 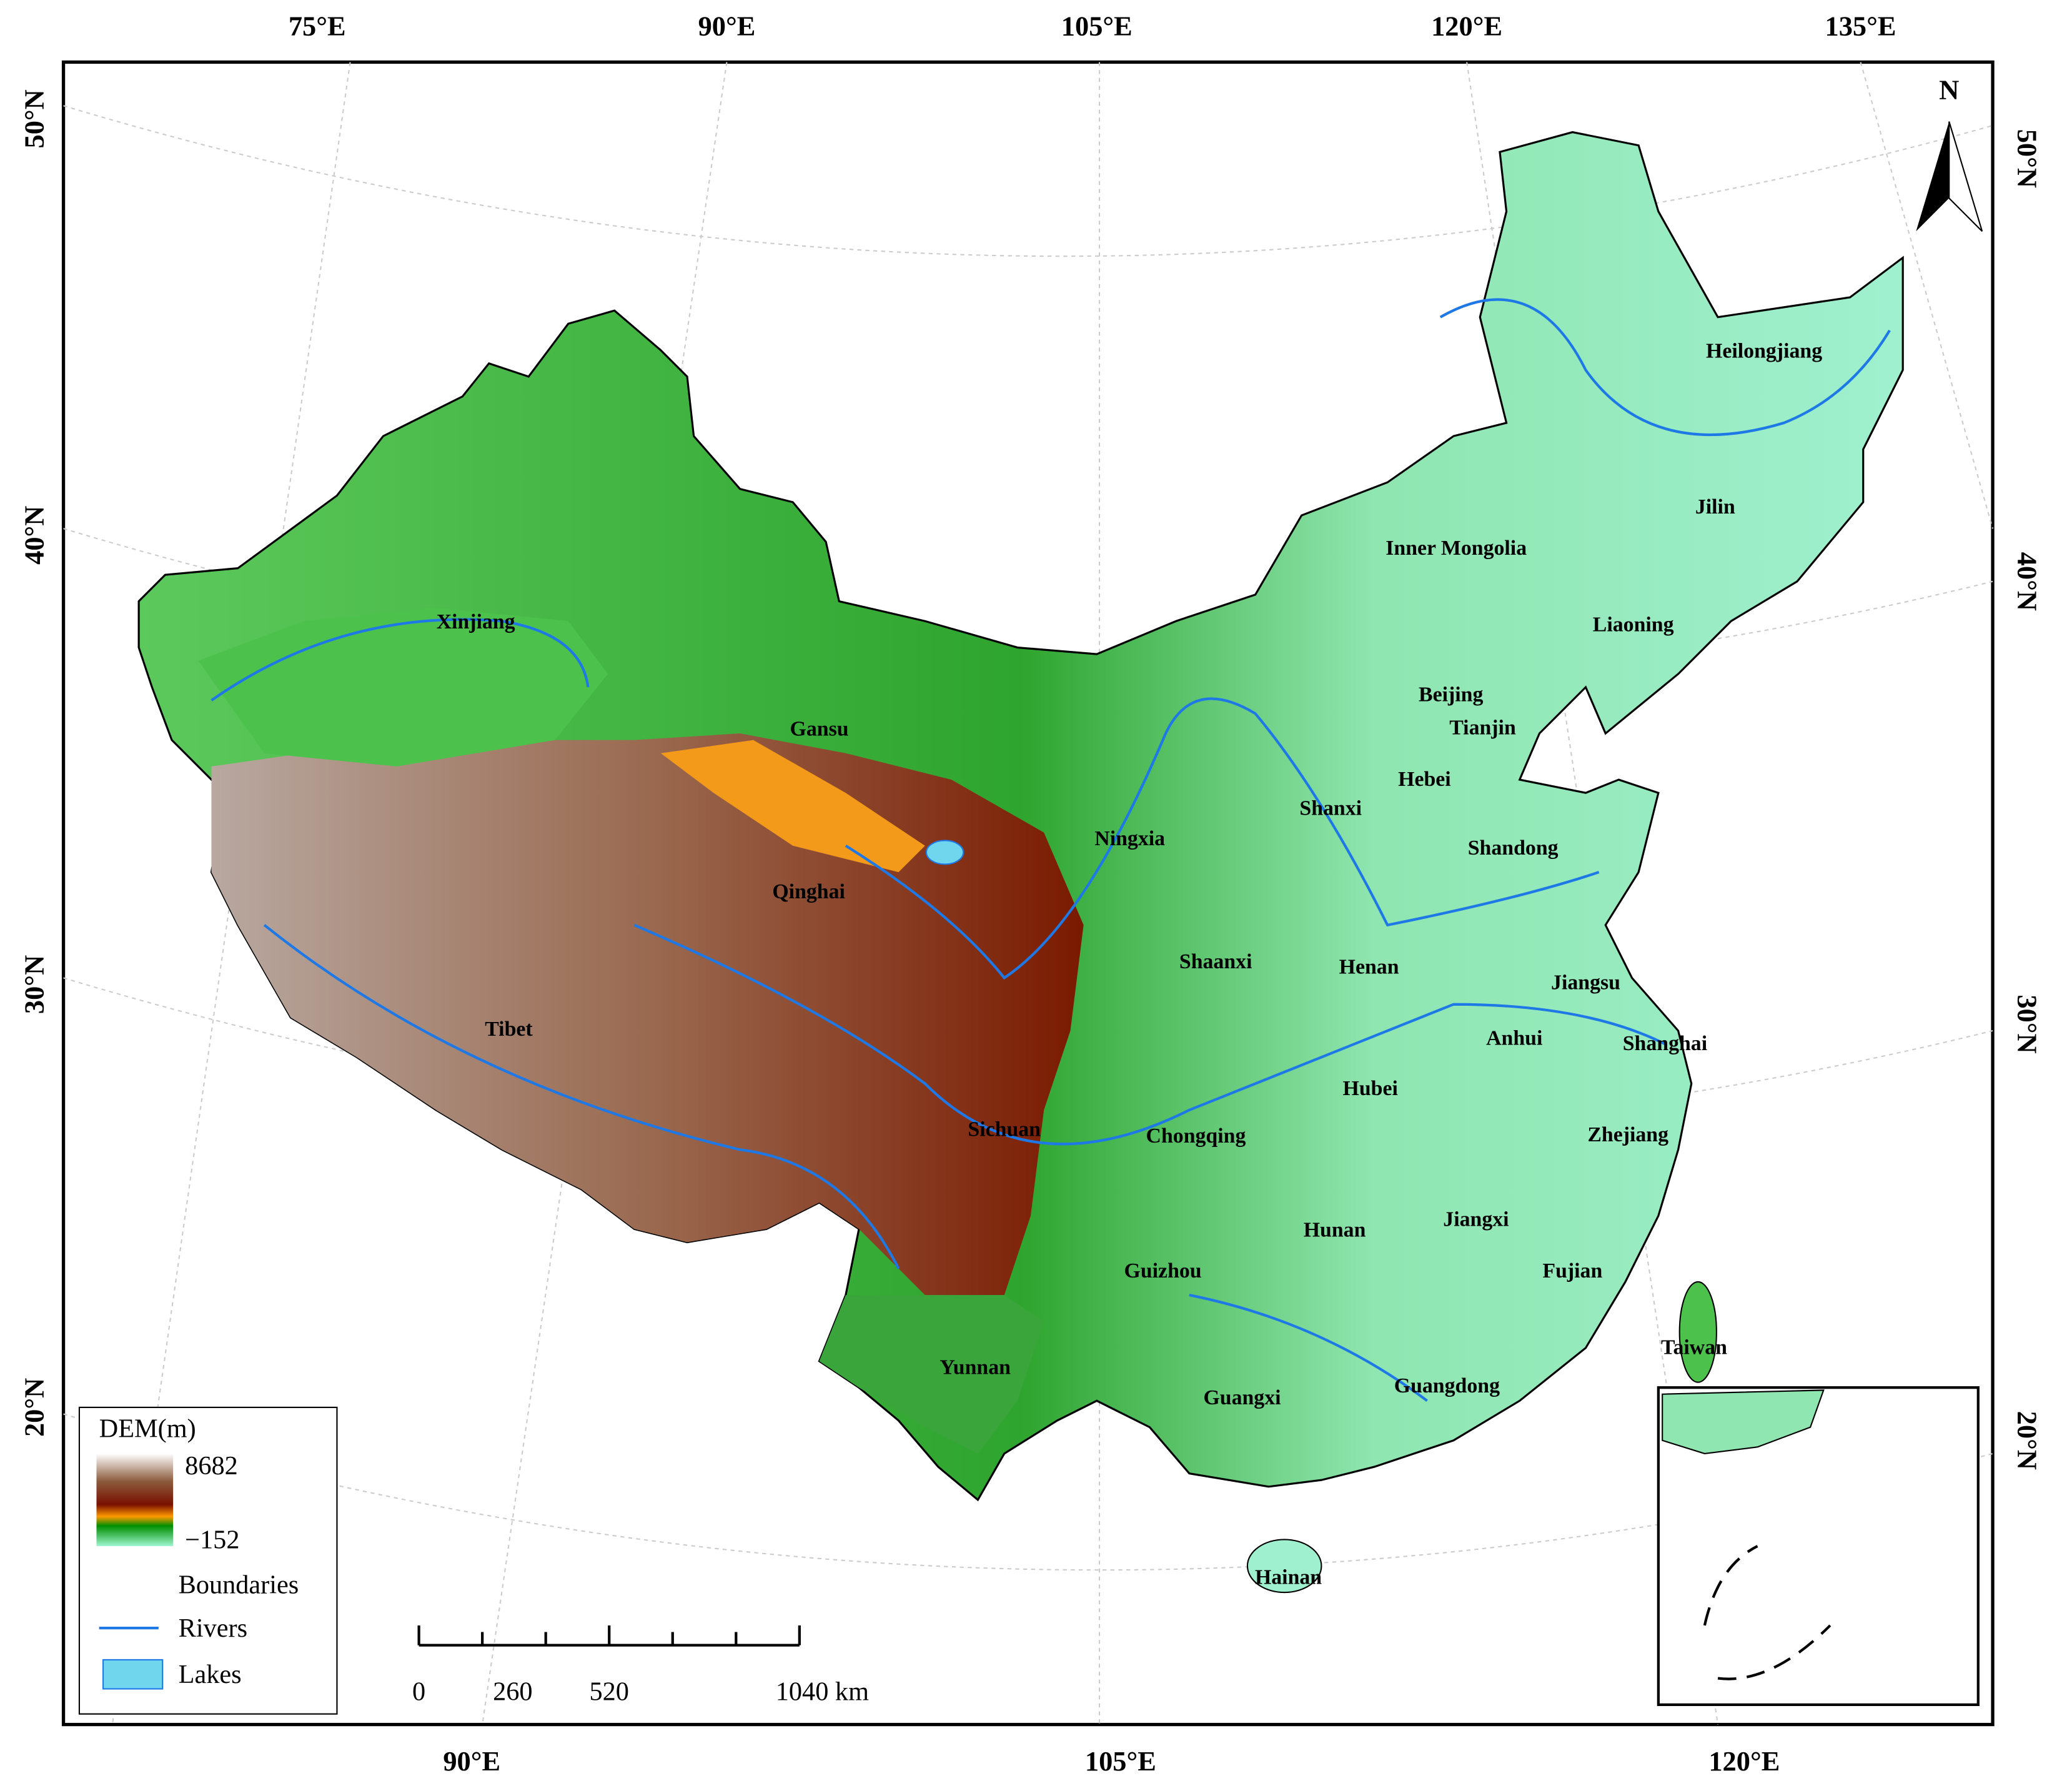 What do you see at coordinates (1004, 1129) in the screenshot?
I see `province-label: Sichuan` at bounding box center [1004, 1129].